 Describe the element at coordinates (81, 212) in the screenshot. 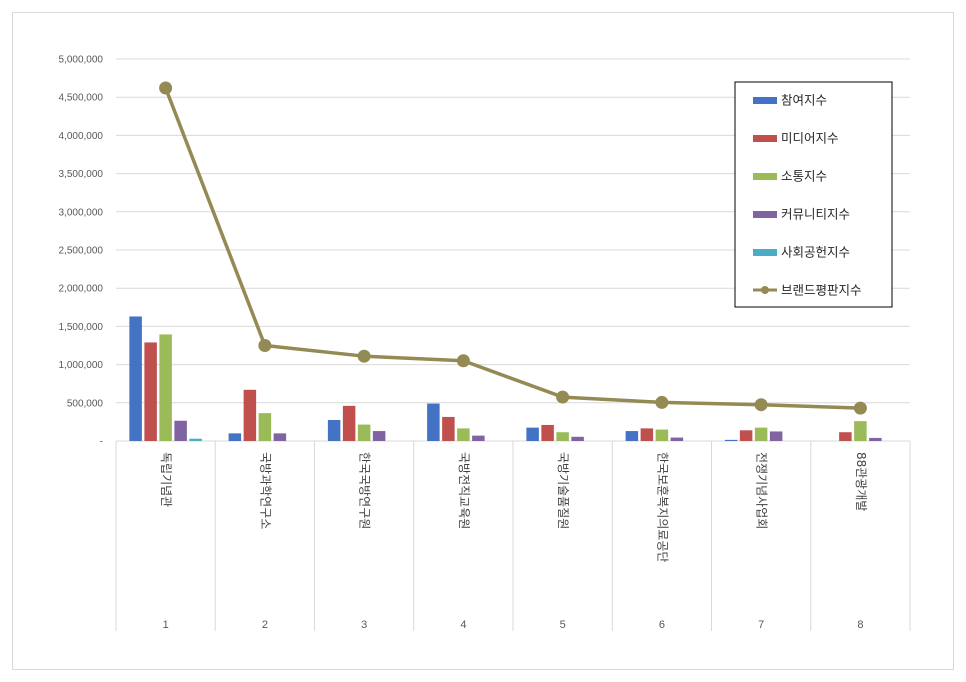

I see `y-tick-label: 3,000,000` at that location.